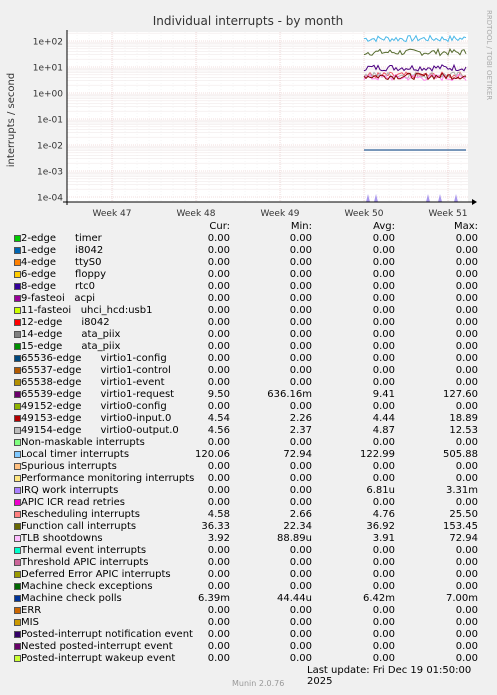  What do you see at coordinates (489, 55) in the screenshot?
I see `side-label: RRDTOOL / TOBI OETIKER` at bounding box center [489, 55].